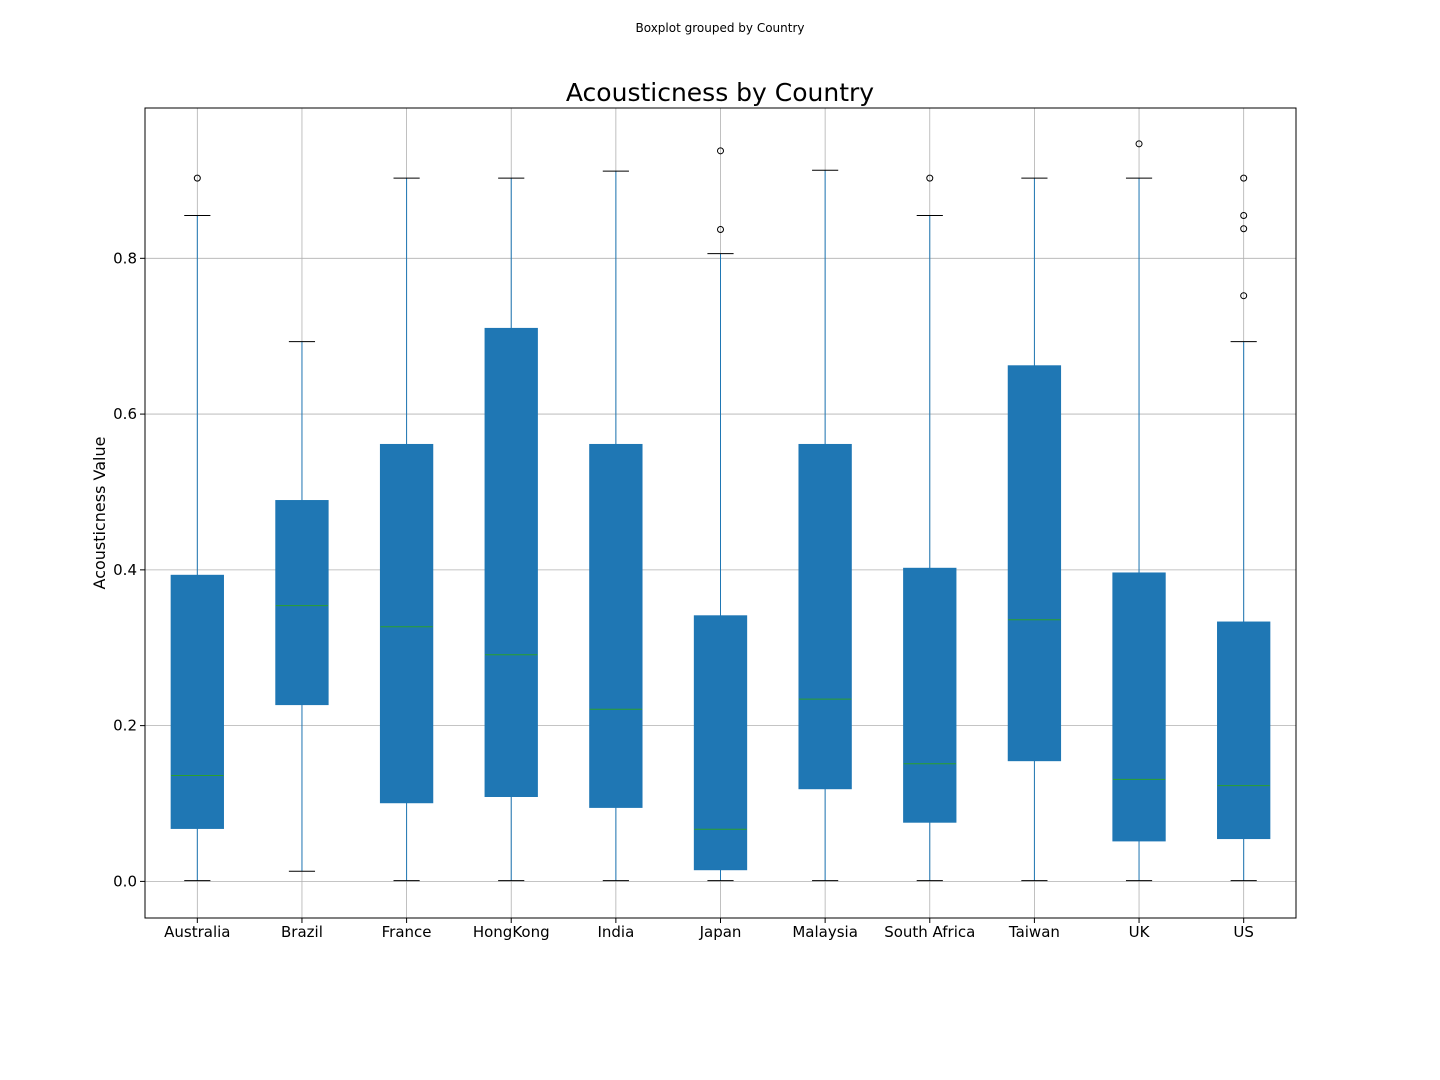 This screenshot has width=1440, height=1080. I want to click on box-india, so click(616, 526).